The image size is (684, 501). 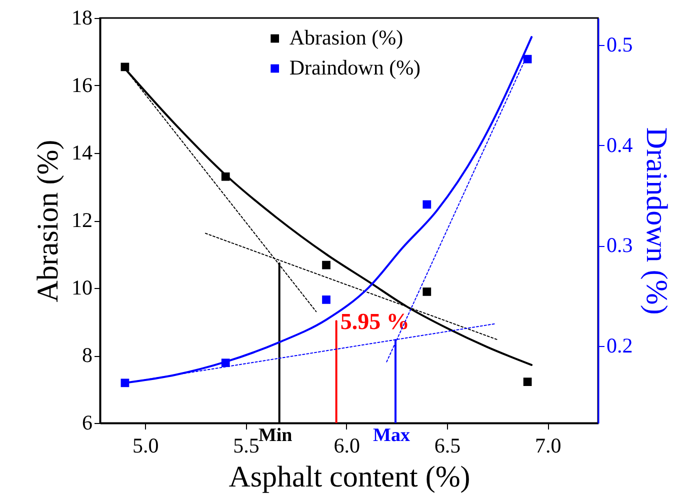 What do you see at coordinates (275, 435) in the screenshot?
I see `annotation: Min` at bounding box center [275, 435].